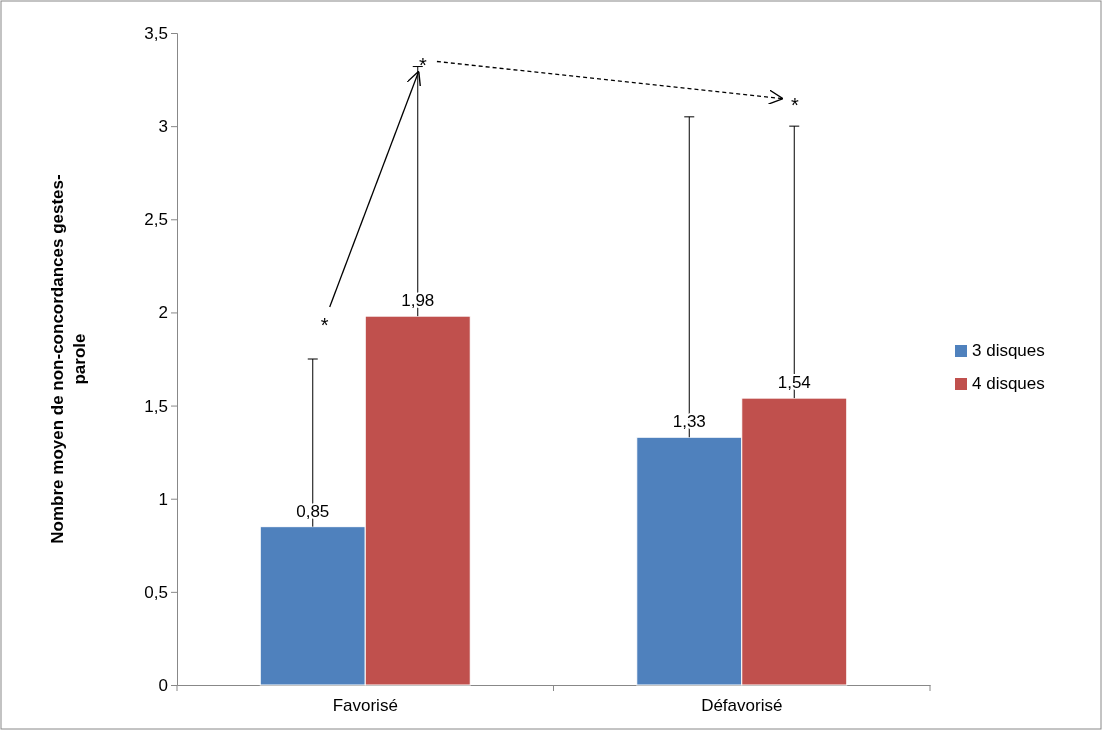  I want to click on y-axis-title: Nombre moyen de non-concordances gestes-parole, so click(68, 359).